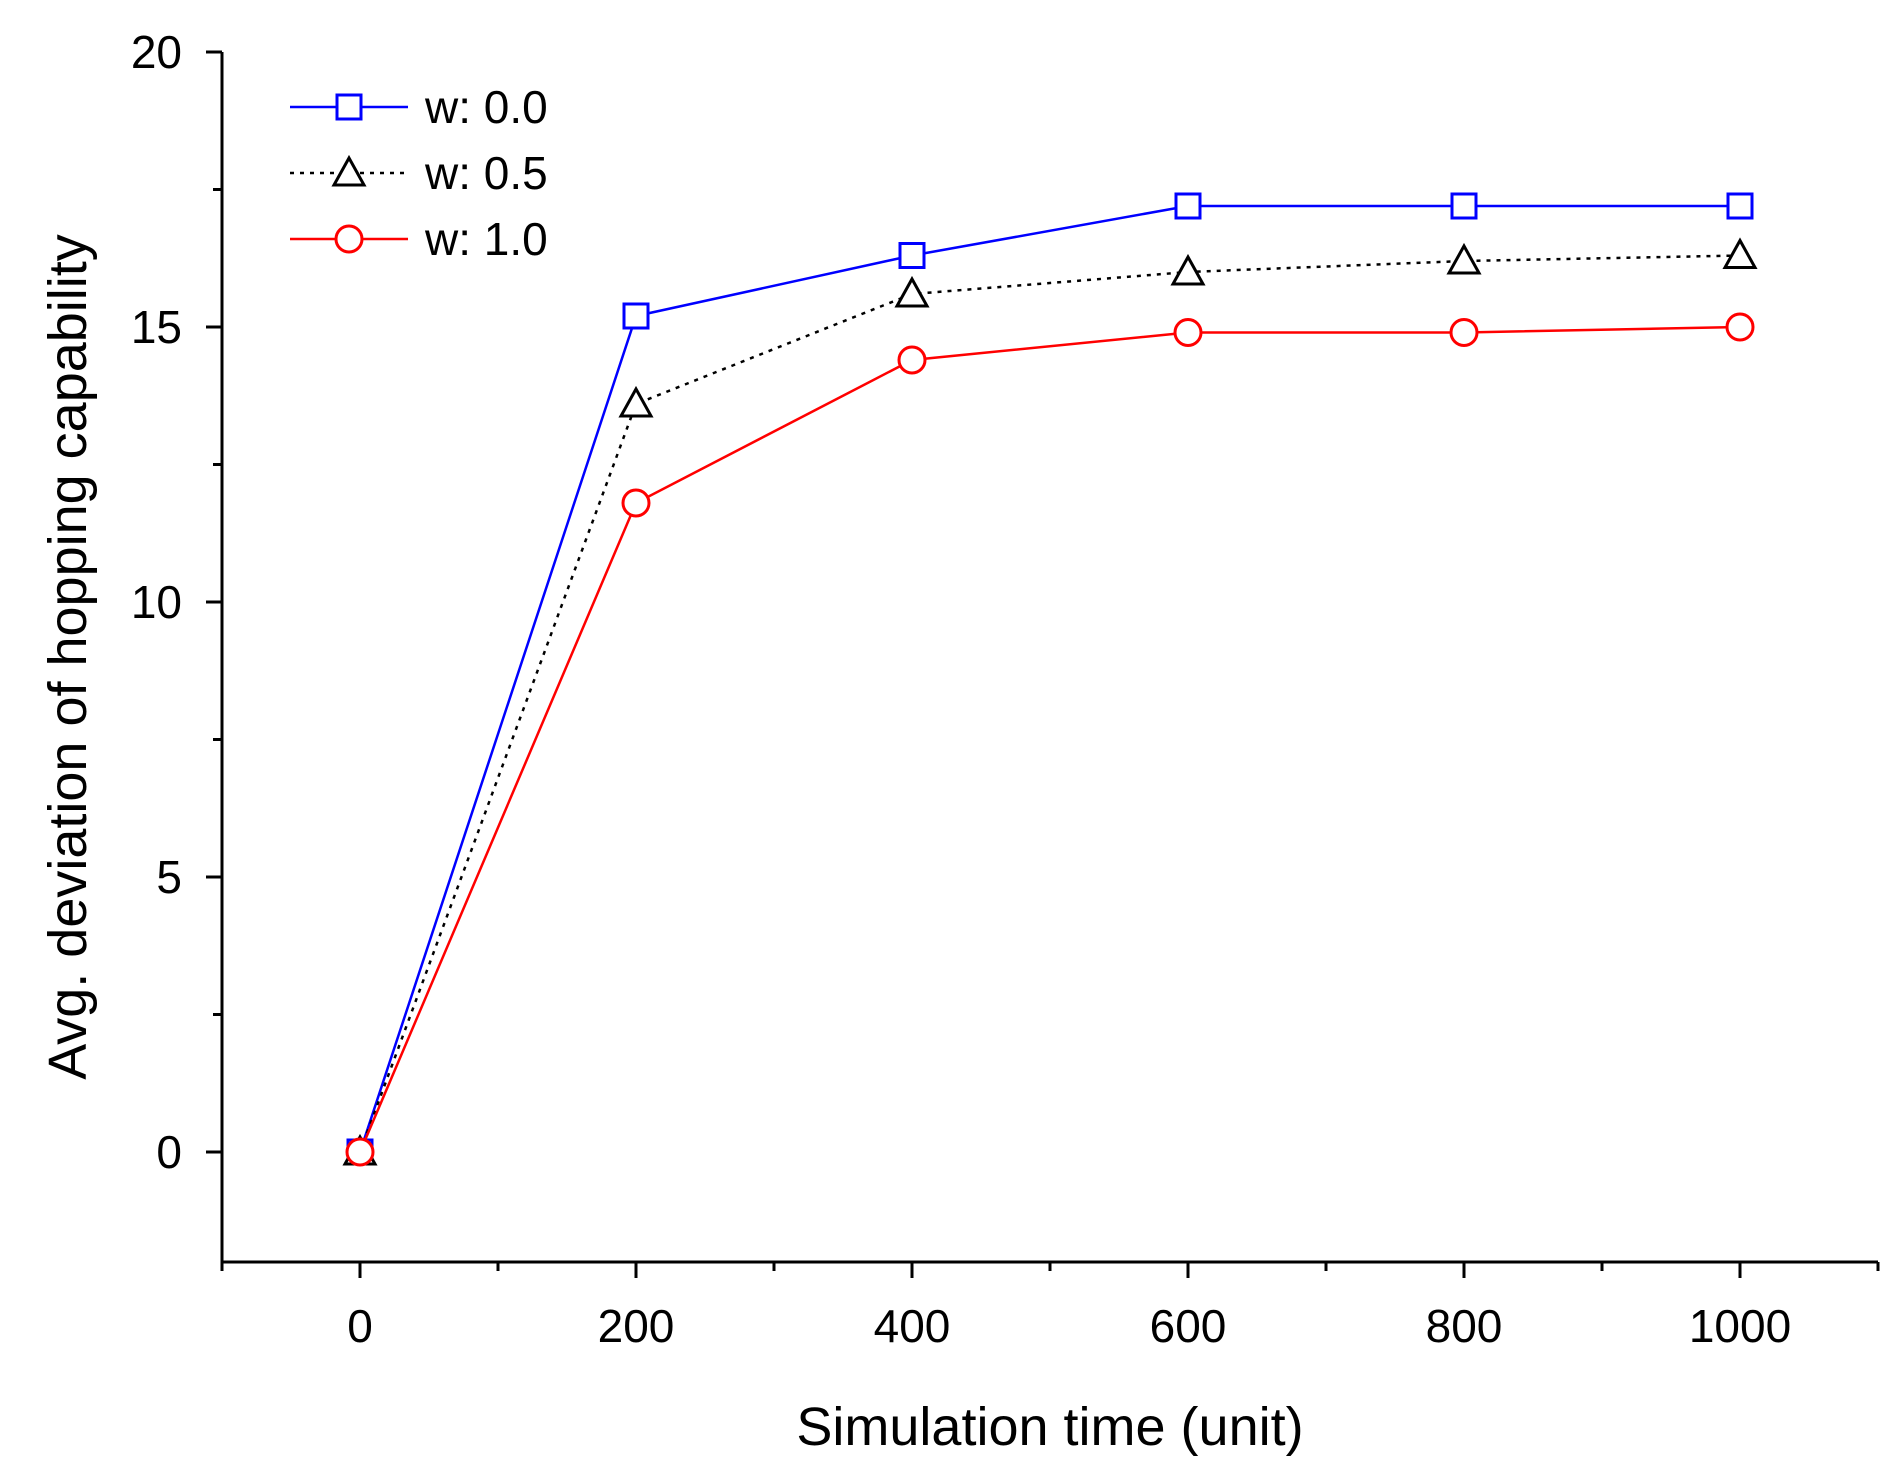 This screenshot has width=1895, height=1480. Describe the element at coordinates (486, 173) in the screenshot. I see `legend-label: w: 0.5` at that location.